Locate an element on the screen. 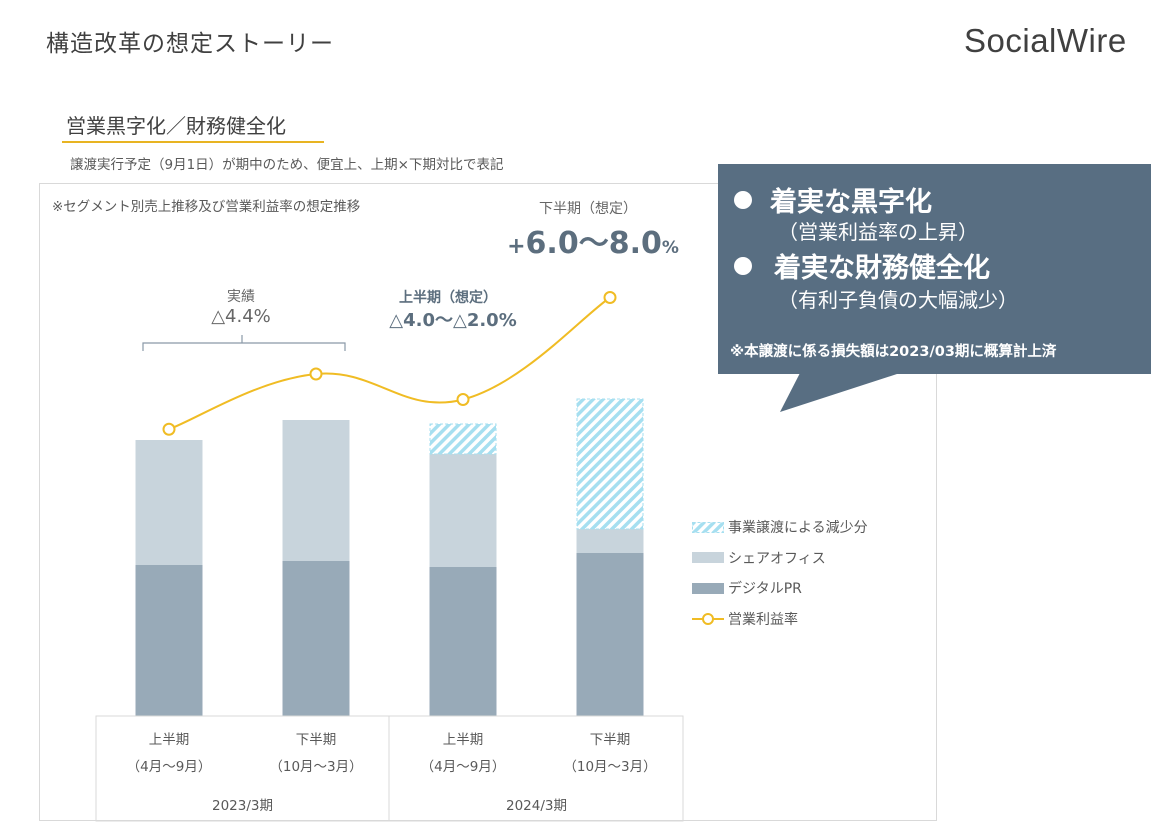  h2-forecast-annotation-label: 下半期（想定） is located at coordinates (588, 209).